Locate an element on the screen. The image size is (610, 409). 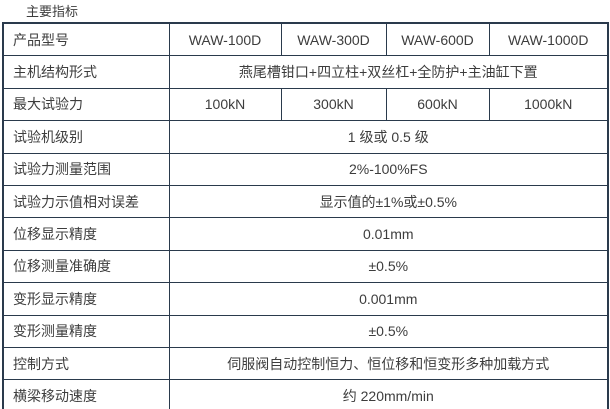
row-label: 主机结构形式 is located at coordinates (86, 72).